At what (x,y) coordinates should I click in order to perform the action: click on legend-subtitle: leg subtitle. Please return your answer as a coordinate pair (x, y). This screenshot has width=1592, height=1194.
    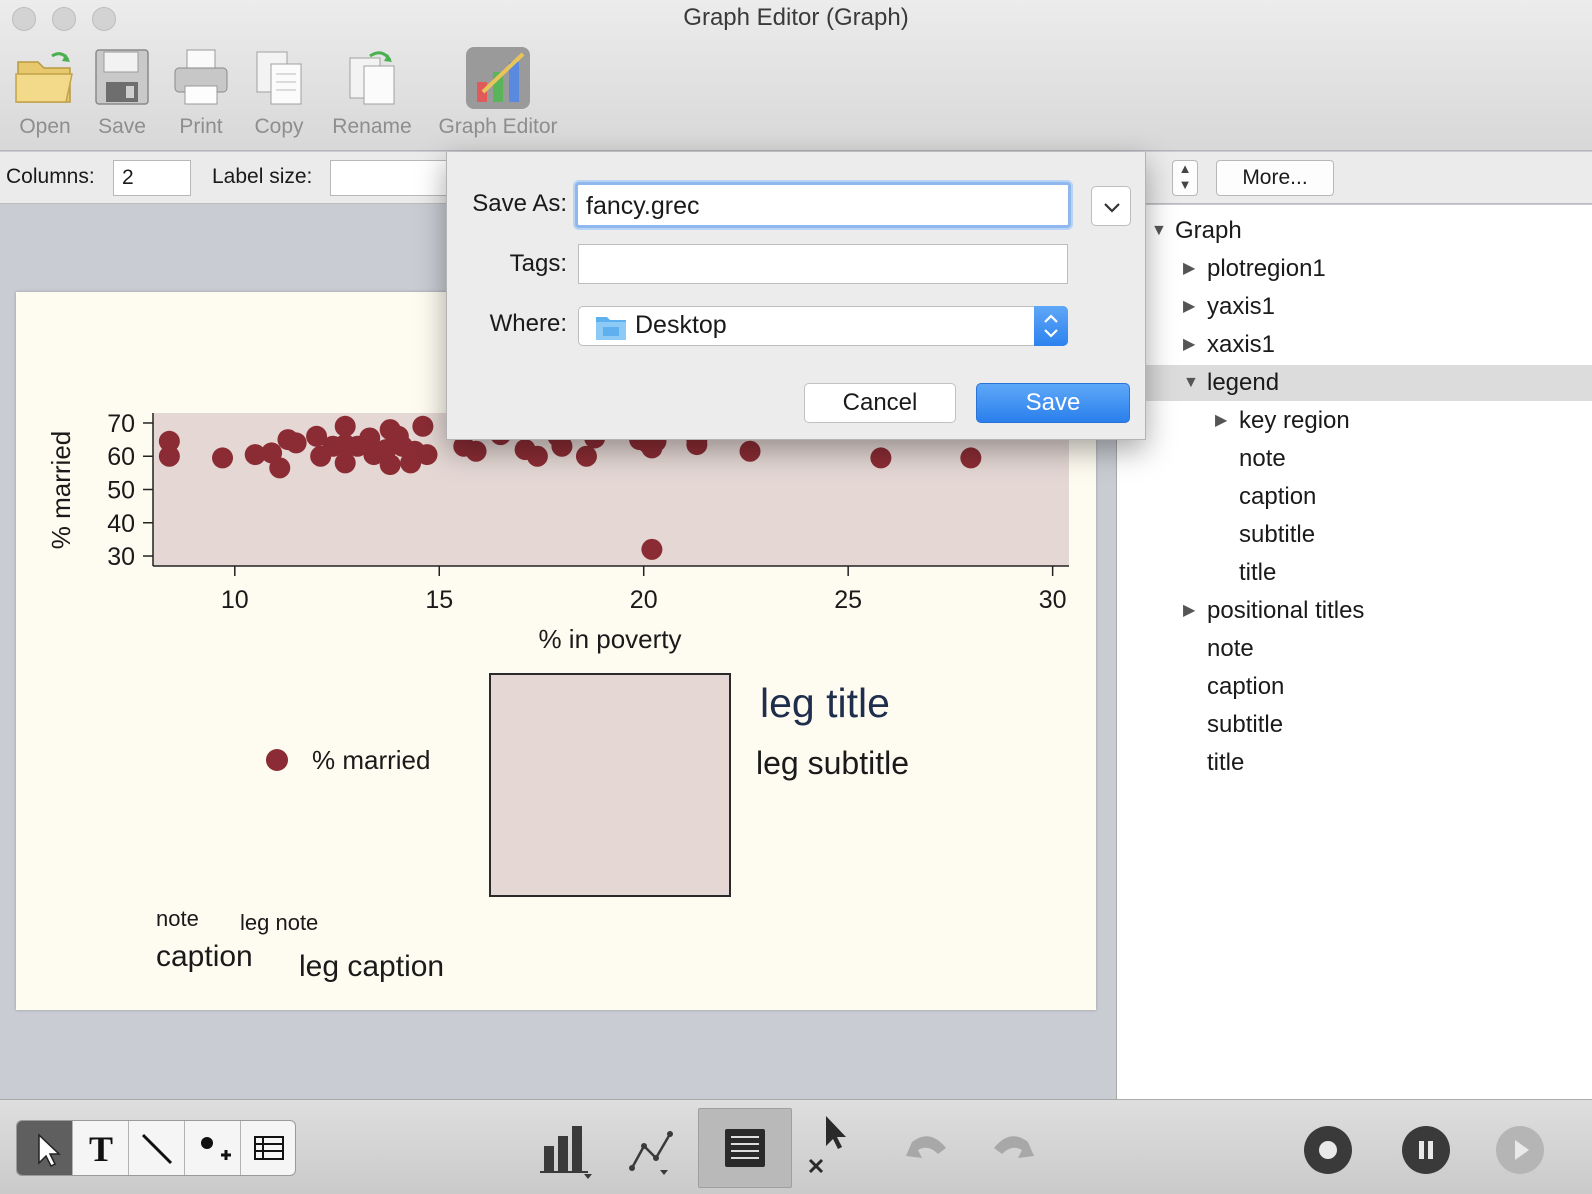
    Looking at the image, I should click on (832, 763).